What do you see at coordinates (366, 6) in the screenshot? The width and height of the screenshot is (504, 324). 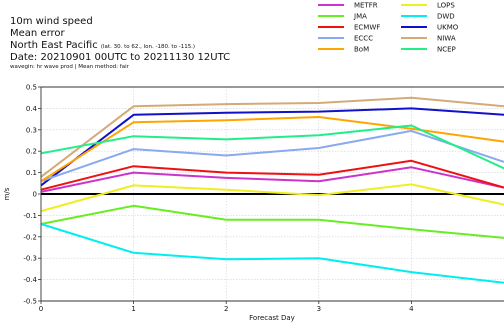 I see `legend-label-metfr: METFR` at bounding box center [366, 6].